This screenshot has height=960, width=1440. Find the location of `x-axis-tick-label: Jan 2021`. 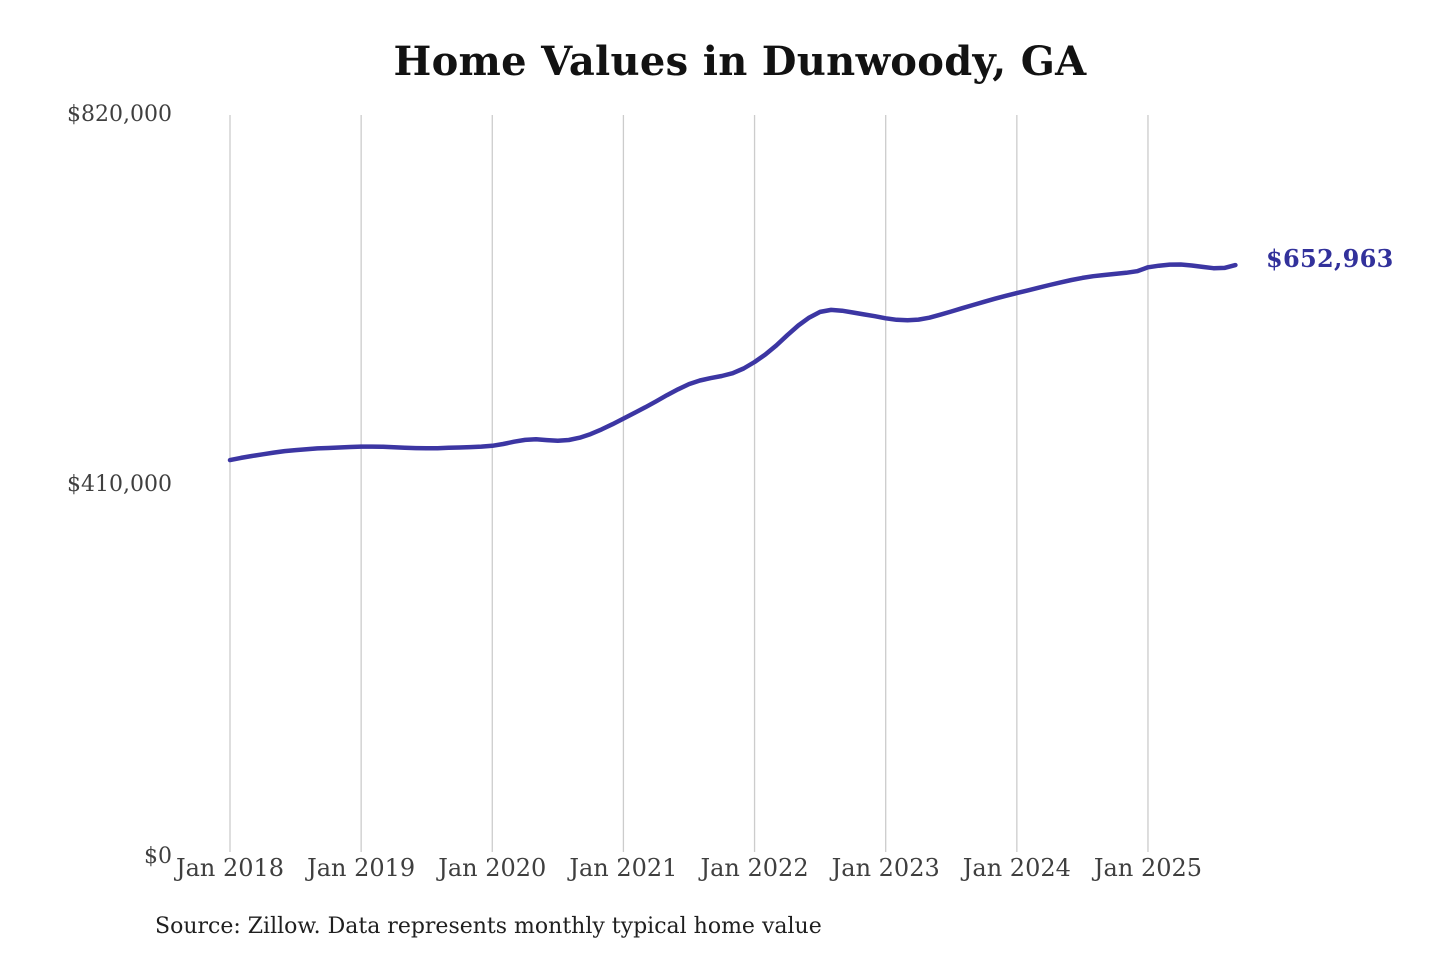

x-axis-tick-label: Jan 2021 is located at coordinates (623, 868).